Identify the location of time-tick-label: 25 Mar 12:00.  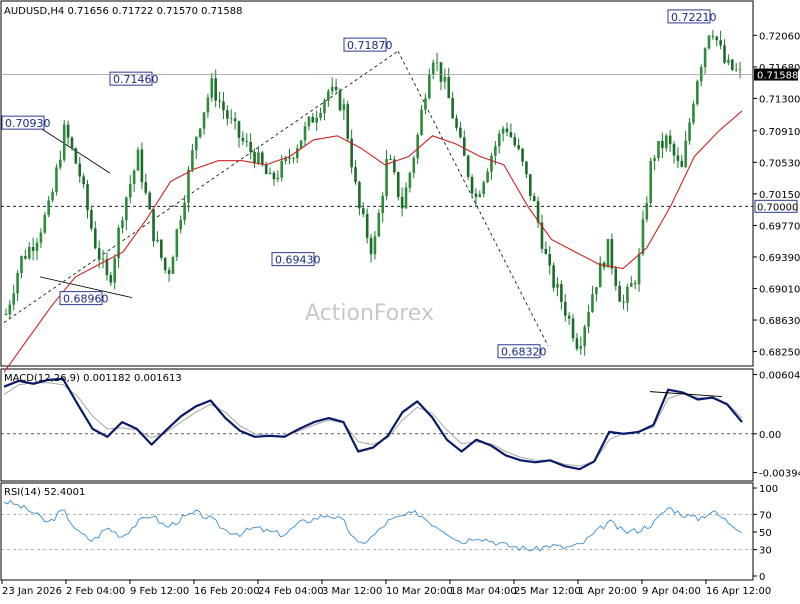
(547, 591).